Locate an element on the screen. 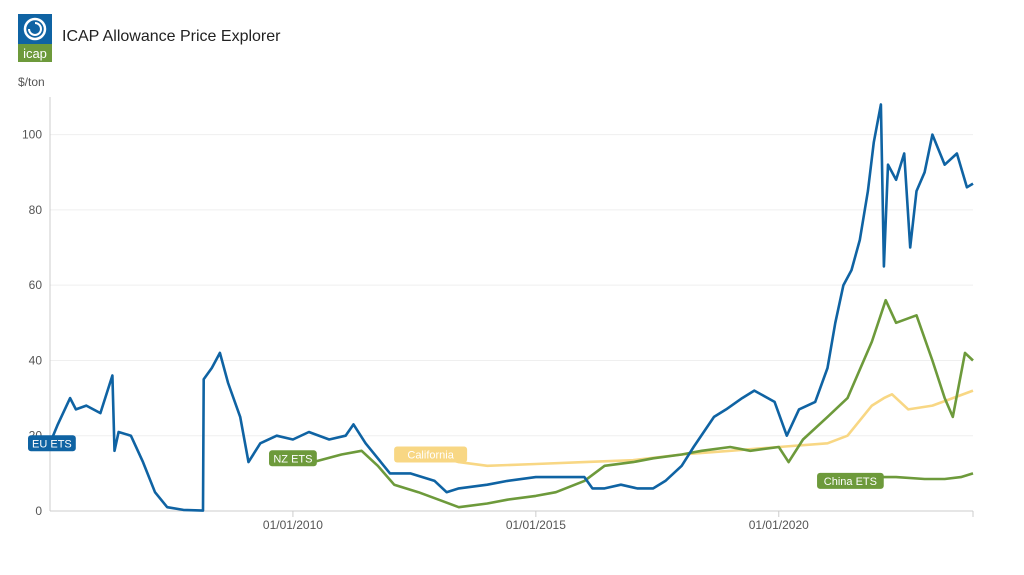  y-tick-label: 40 is located at coordinates (36, 360).